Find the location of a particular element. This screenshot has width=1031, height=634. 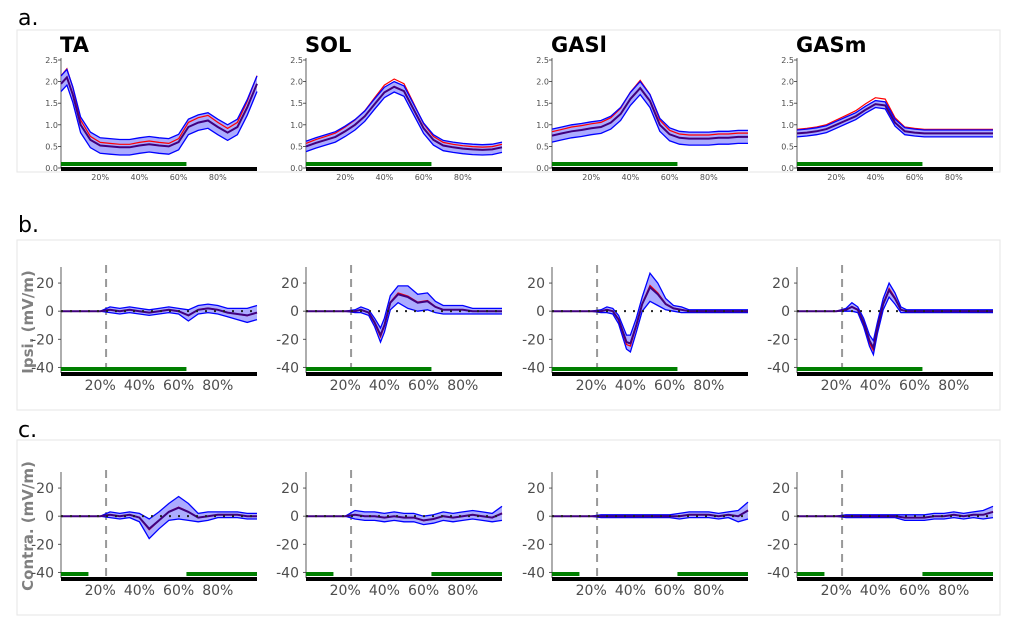

y-tick-label: 2.5 is located at coordinates (51, 60).